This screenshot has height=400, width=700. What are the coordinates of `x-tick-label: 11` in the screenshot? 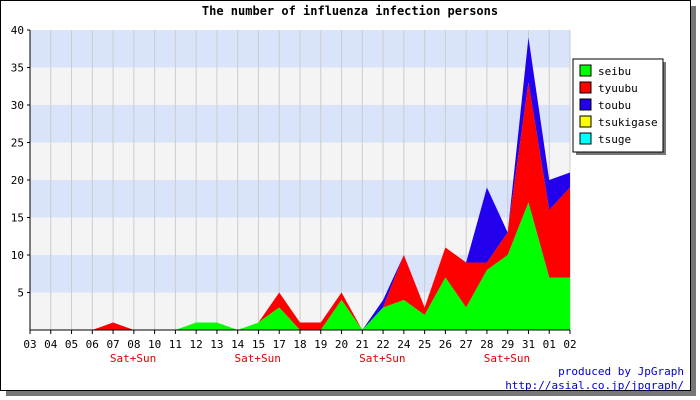 It's located at (175, 344).